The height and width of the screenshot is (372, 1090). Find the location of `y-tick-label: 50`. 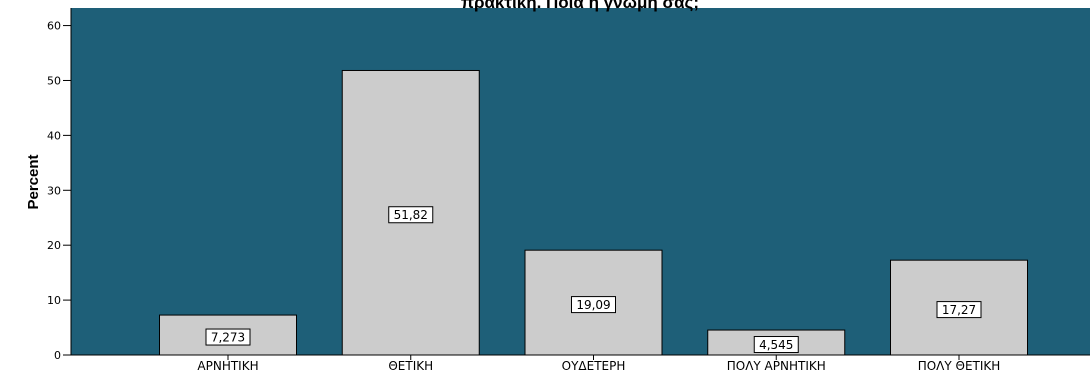

y-tick-label: 50 is located at coordinates (54, 80).